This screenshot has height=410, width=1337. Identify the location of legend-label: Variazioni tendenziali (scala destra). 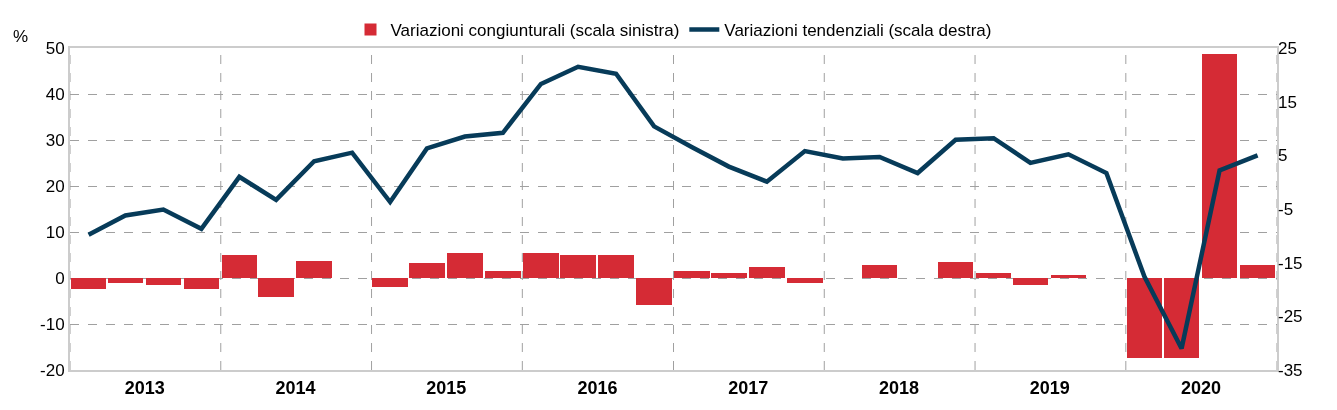
(858, 31).